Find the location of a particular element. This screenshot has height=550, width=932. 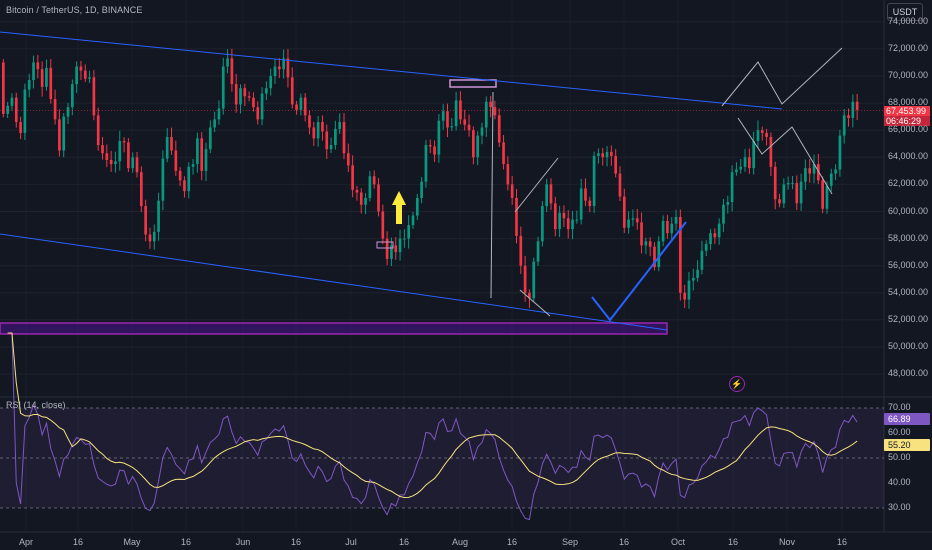

price-tick-label: 70,000.00 is located at coordinates (908, 75).